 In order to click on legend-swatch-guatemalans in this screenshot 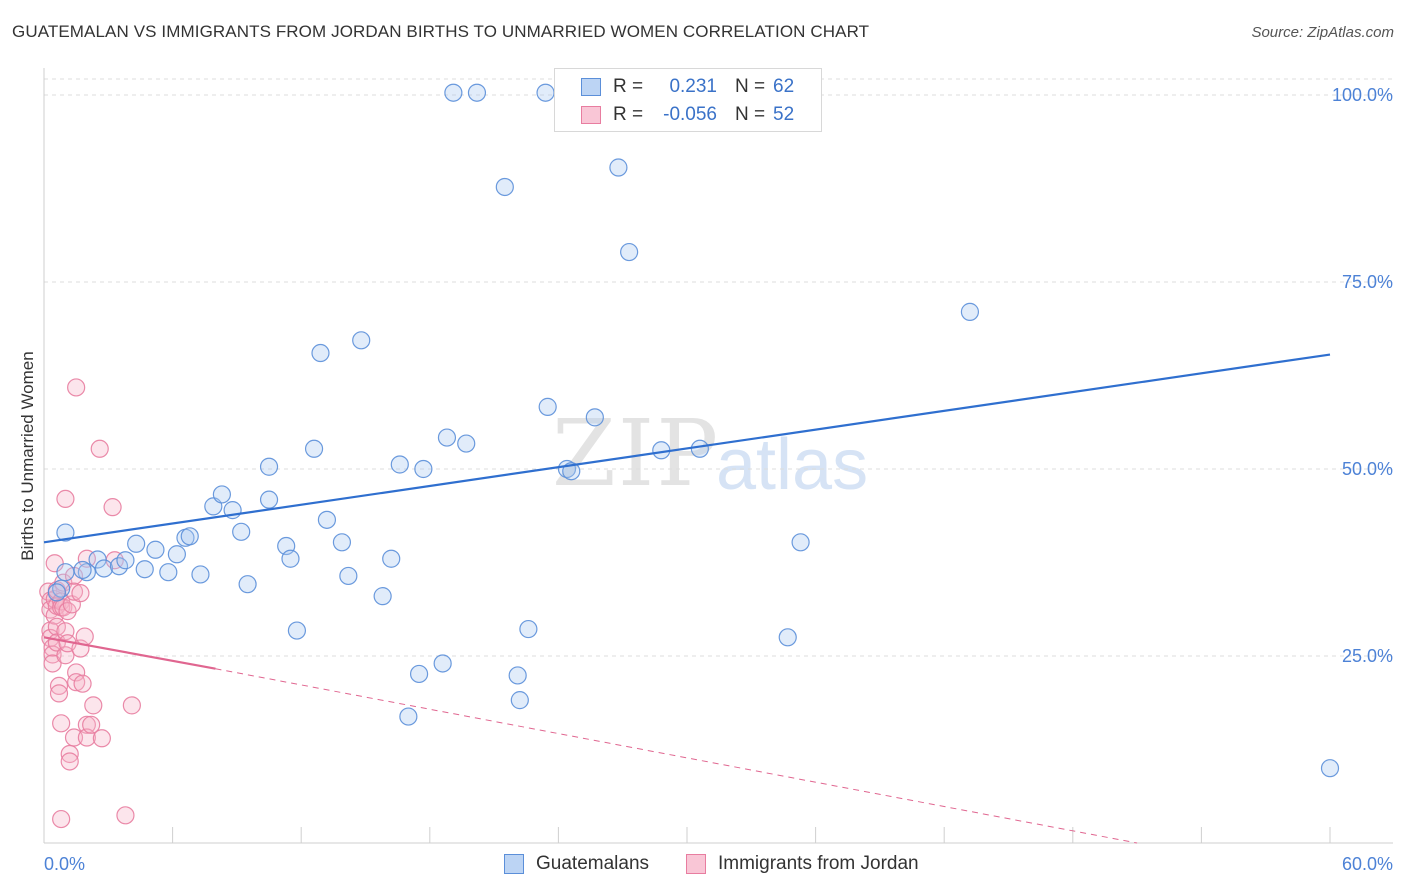, I will do `click(514, 864)`.